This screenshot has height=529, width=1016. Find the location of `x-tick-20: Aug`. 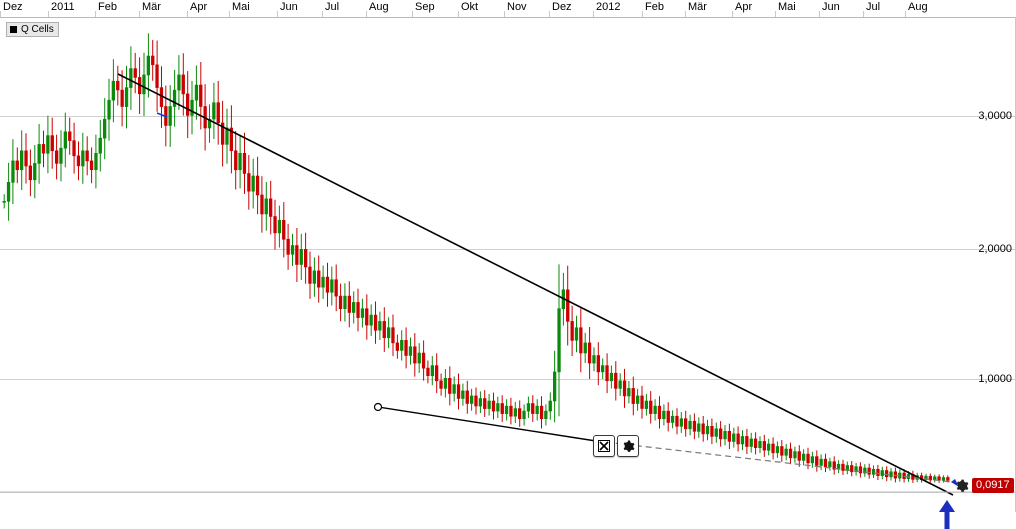

x-tick-20: Aug is located at coordinates (918, 7).